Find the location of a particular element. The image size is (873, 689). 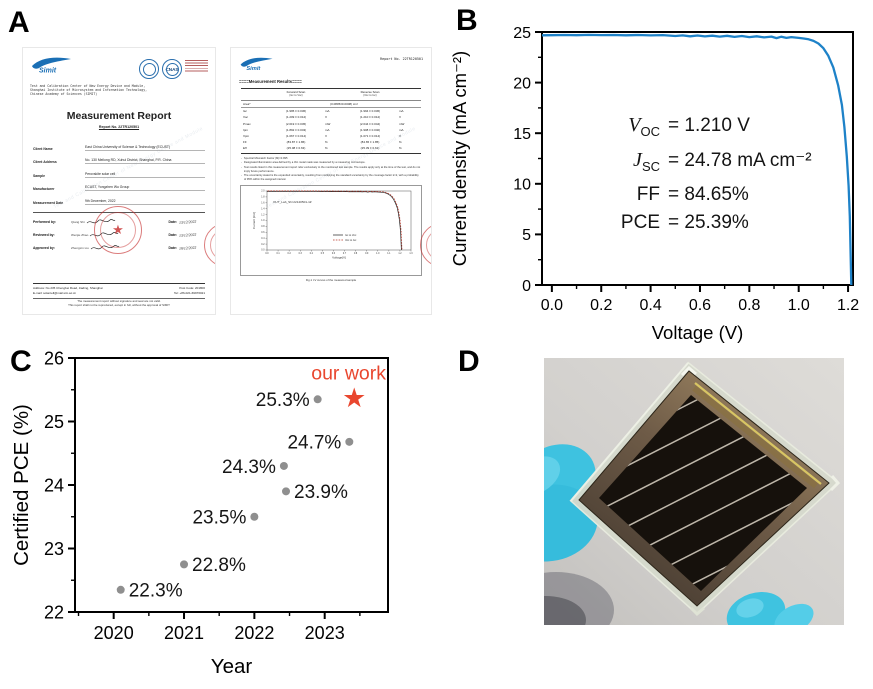

rev-scan-header: Reverse Scan (Voc to Isc) is located at coordinates (370, 94).